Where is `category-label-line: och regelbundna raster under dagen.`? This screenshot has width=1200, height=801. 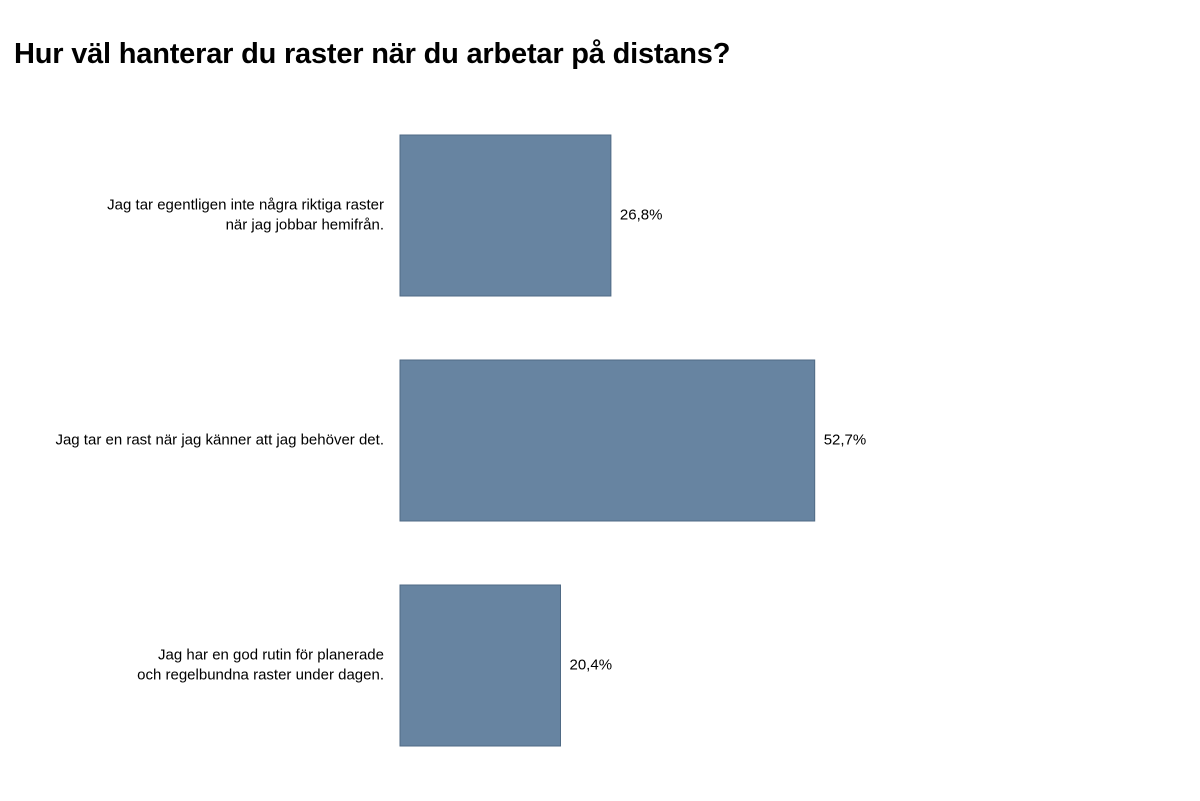
category-label-line: och regelbundna raster under dagen. is located at coordinates (260, 674).